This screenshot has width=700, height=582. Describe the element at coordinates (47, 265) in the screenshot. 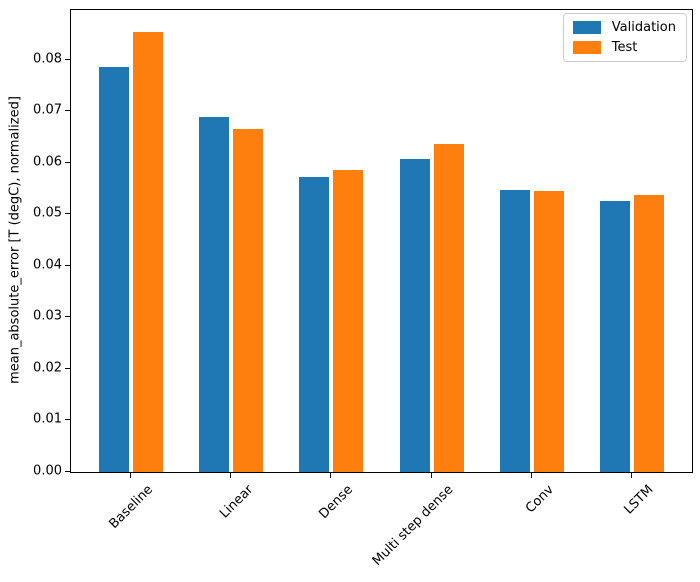

I see `y-tick-label: 0.04` at that location.